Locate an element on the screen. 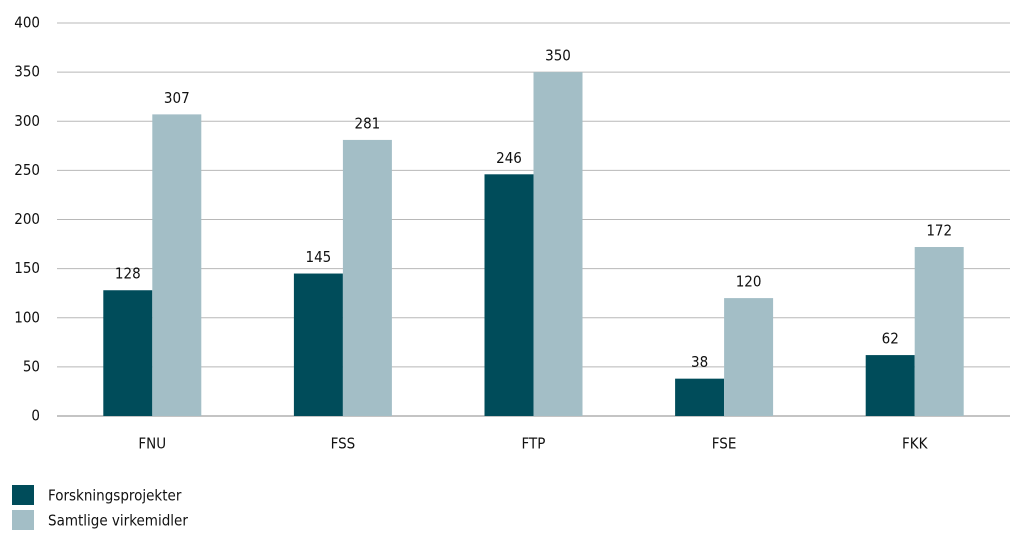 The width and height of the screenshot is (1011, 533). x-tick-label: FTP is located at coordinates (534, 444).